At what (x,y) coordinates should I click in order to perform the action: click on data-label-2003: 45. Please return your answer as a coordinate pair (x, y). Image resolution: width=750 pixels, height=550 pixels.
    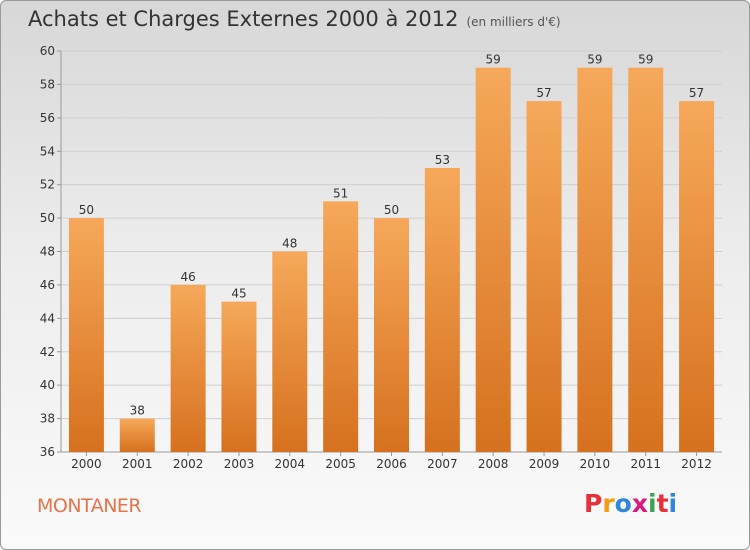
    Looking at the image, I should click on (238, 294).